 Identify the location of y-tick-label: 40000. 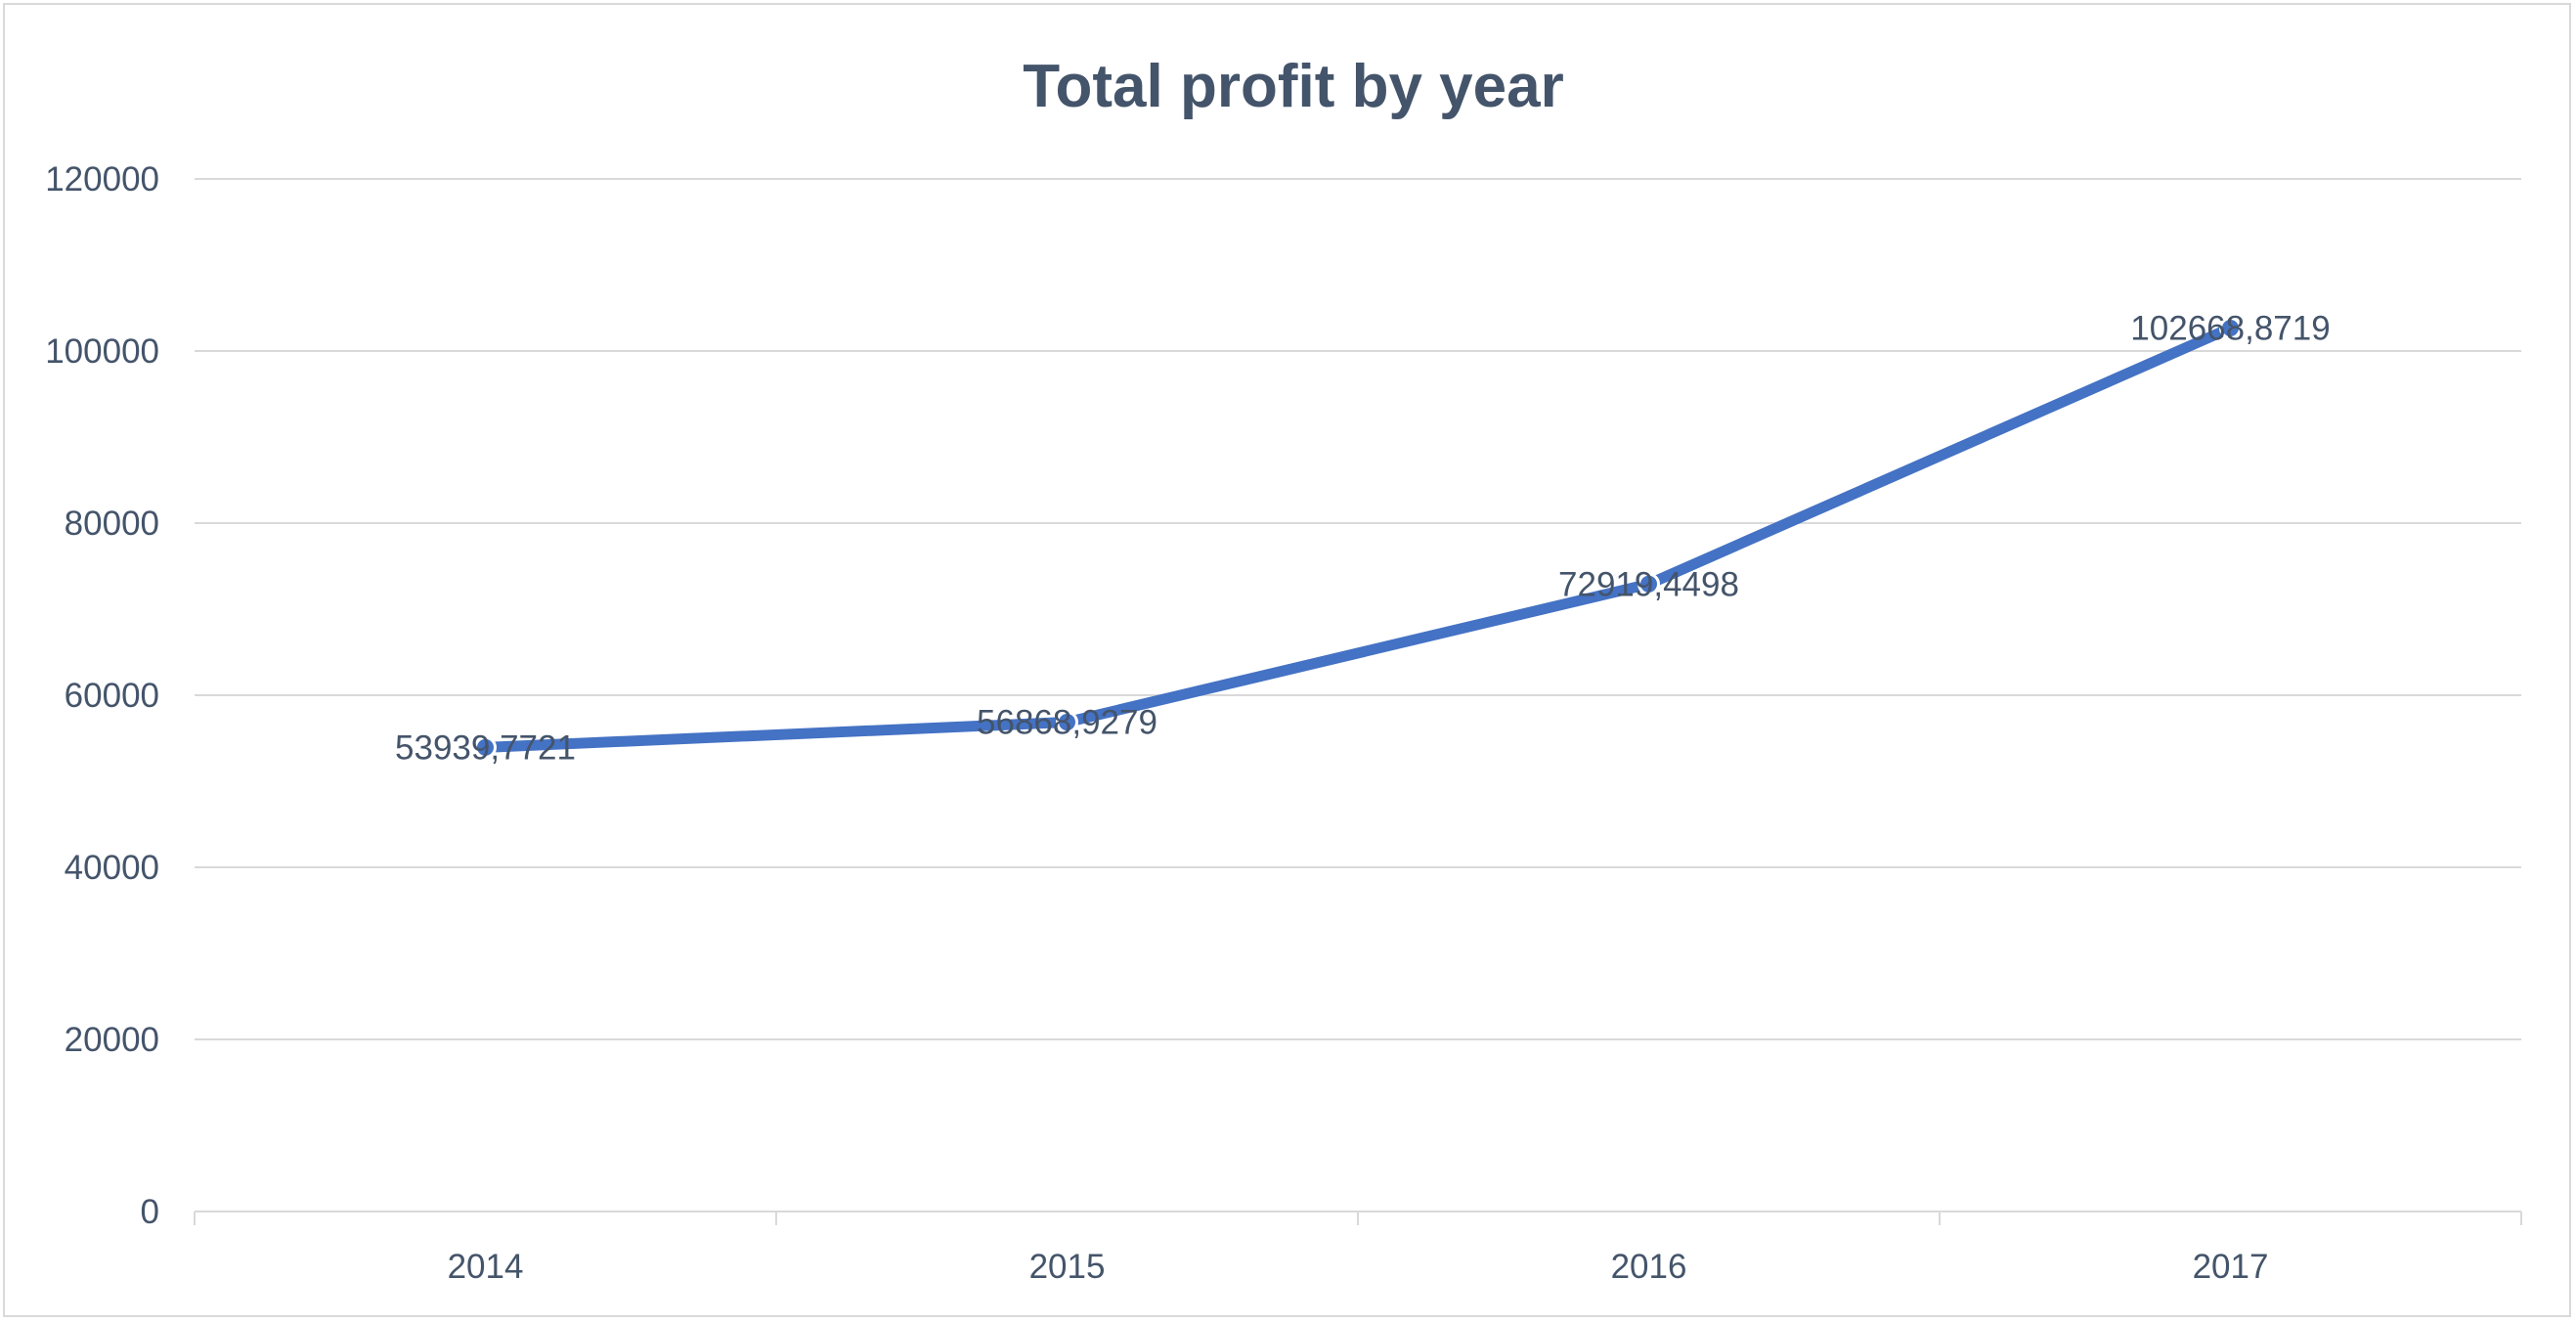
(112, 868).